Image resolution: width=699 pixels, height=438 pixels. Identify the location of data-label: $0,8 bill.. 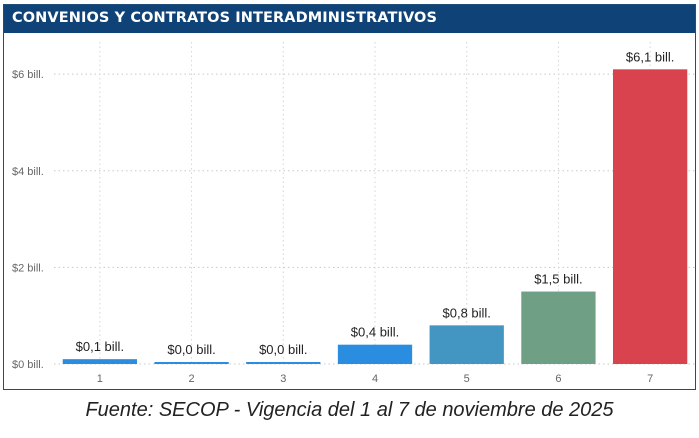
(467, 312).